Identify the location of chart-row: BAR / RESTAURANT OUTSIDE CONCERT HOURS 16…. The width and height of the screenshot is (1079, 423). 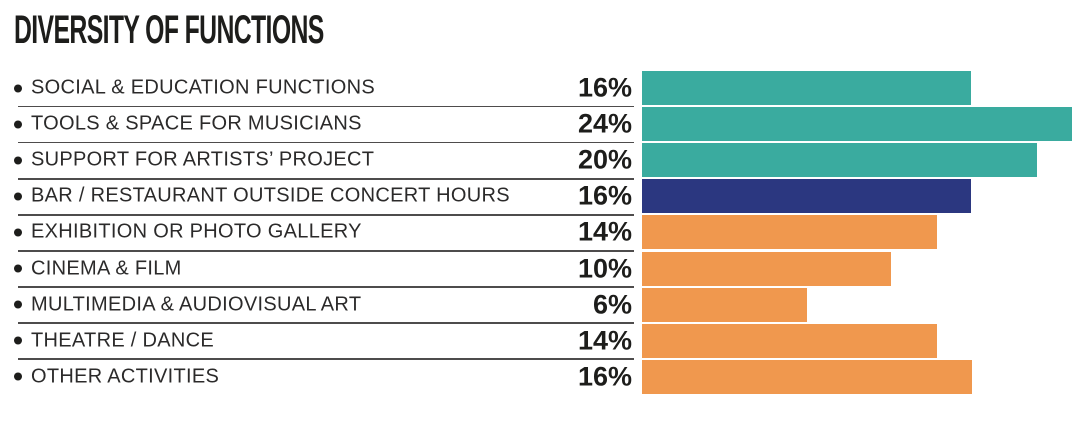
(539, 197).